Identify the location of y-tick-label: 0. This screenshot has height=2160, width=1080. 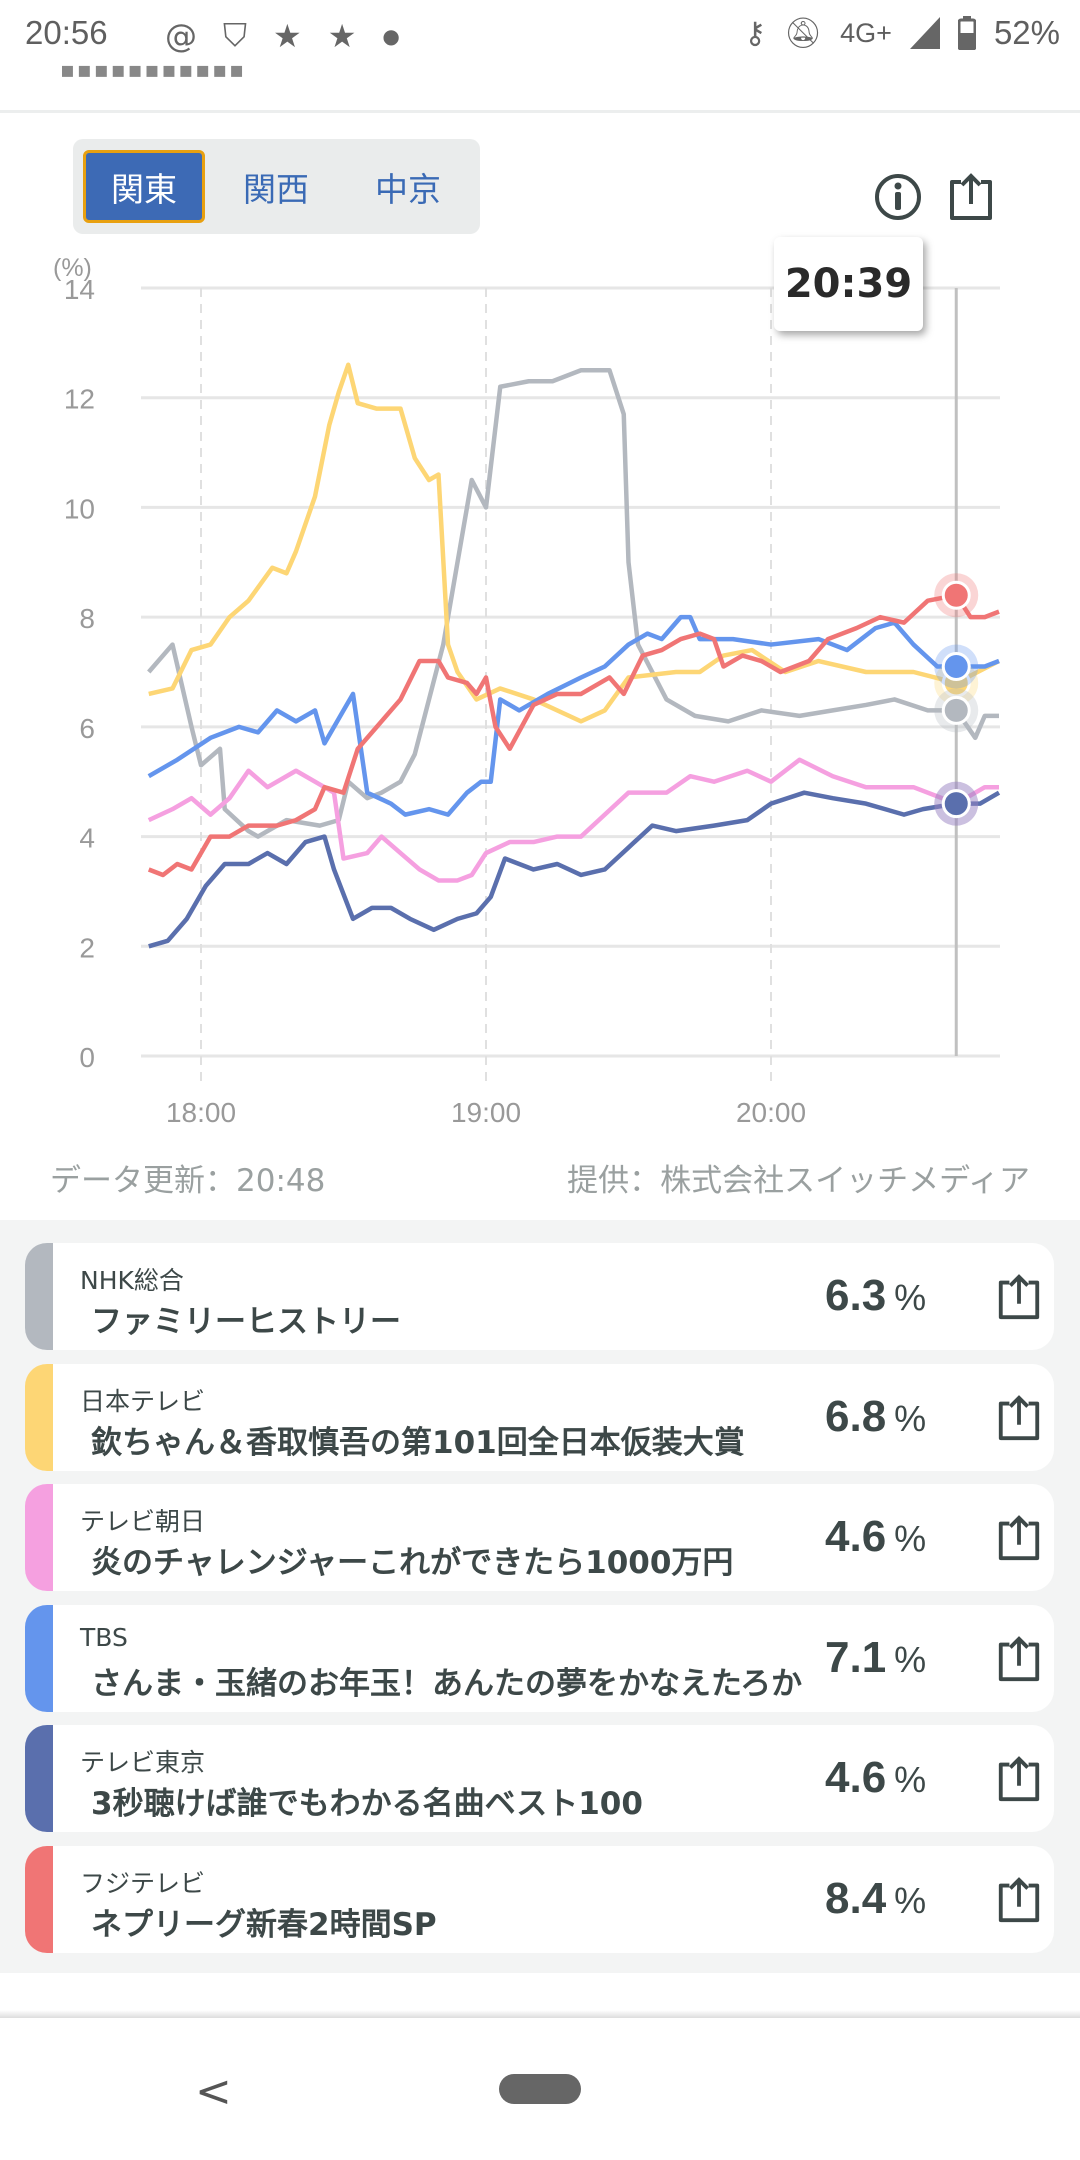
(87, 1057).